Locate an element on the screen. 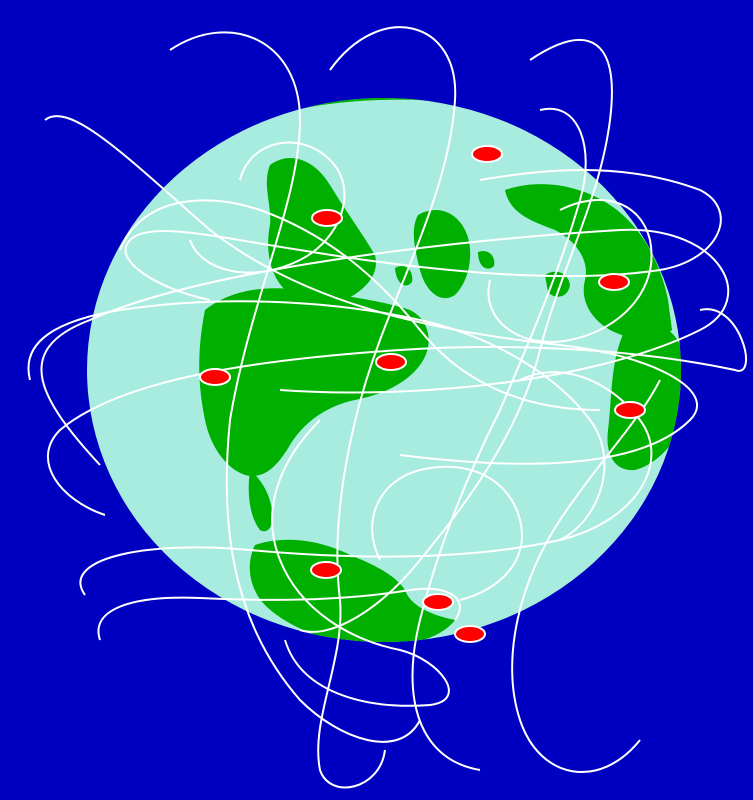 The image size is (753, 800). land-africa-east is located at coordinates (588, 262).